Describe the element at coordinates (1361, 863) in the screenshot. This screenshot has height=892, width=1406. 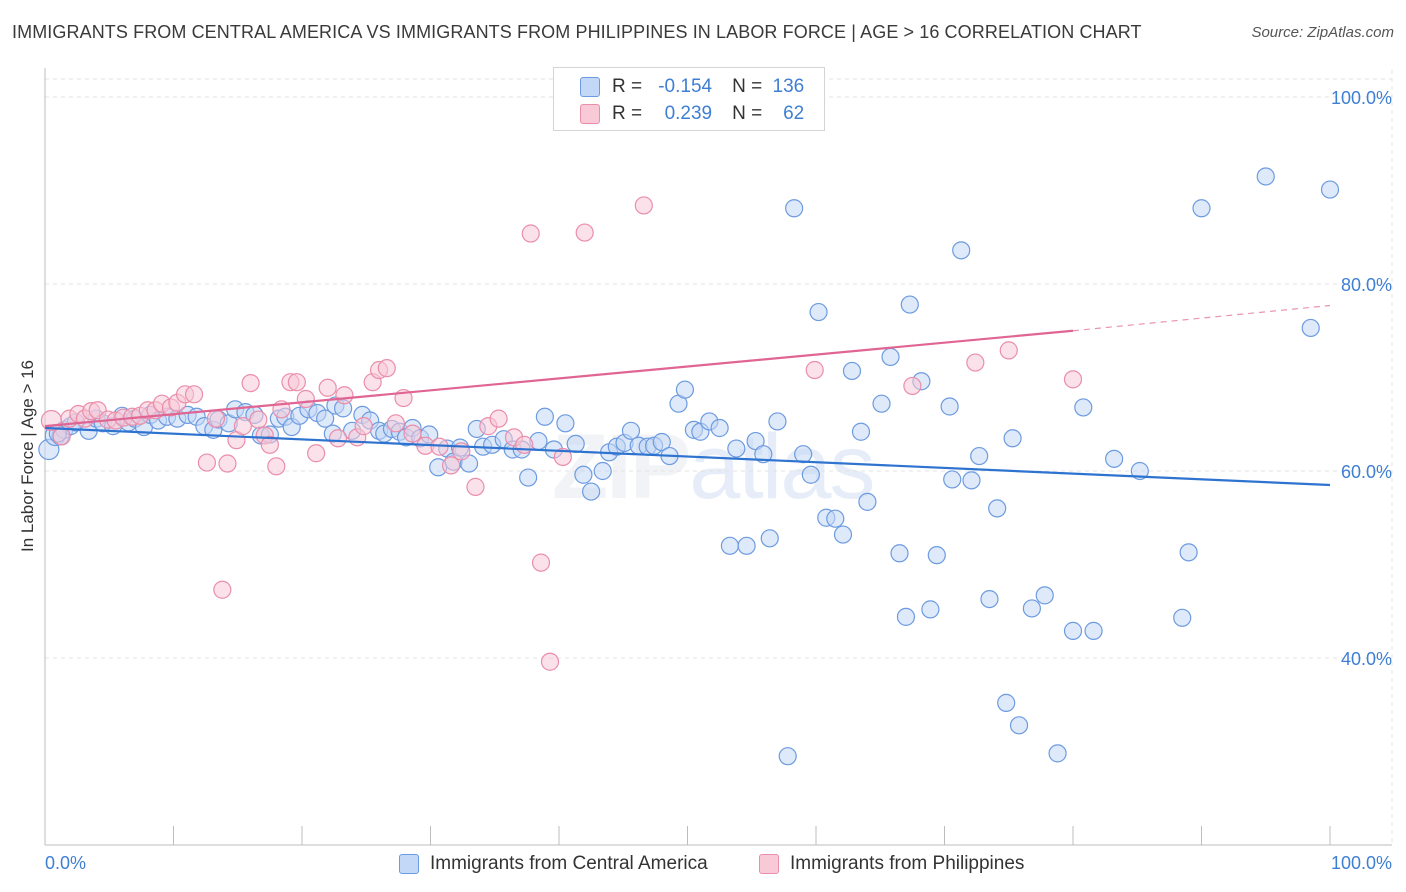
I see `x-tick-label: 100.0%` at that location.